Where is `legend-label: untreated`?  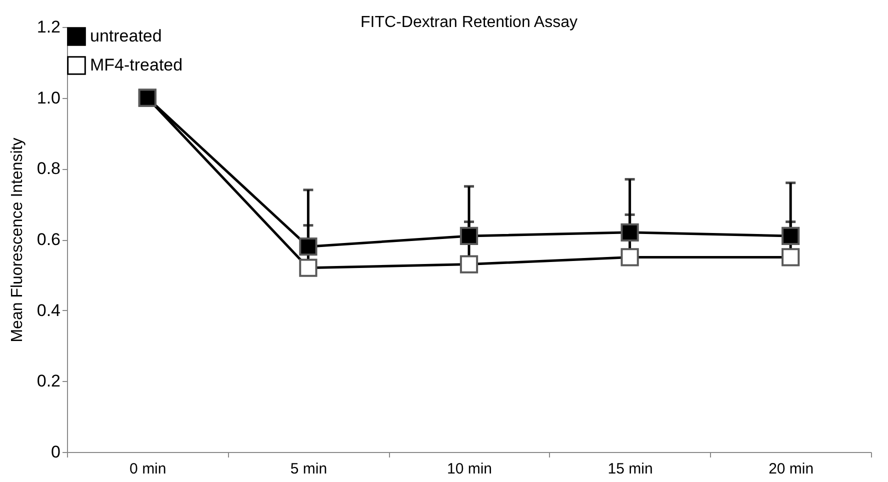
legend-label: untreated is located at coordinates (126, 36).